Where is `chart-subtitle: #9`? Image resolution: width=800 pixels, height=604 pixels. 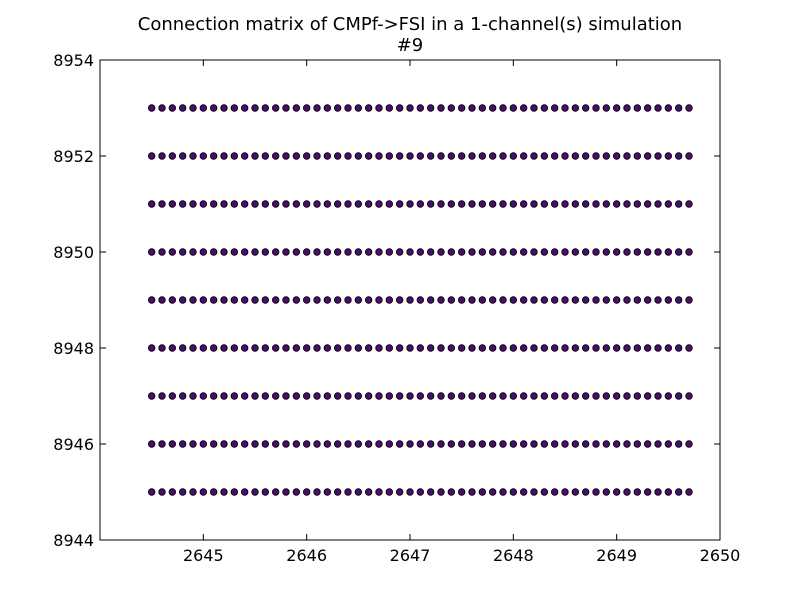 chart-subtitle: #9 is located at coordinates (410, 45).